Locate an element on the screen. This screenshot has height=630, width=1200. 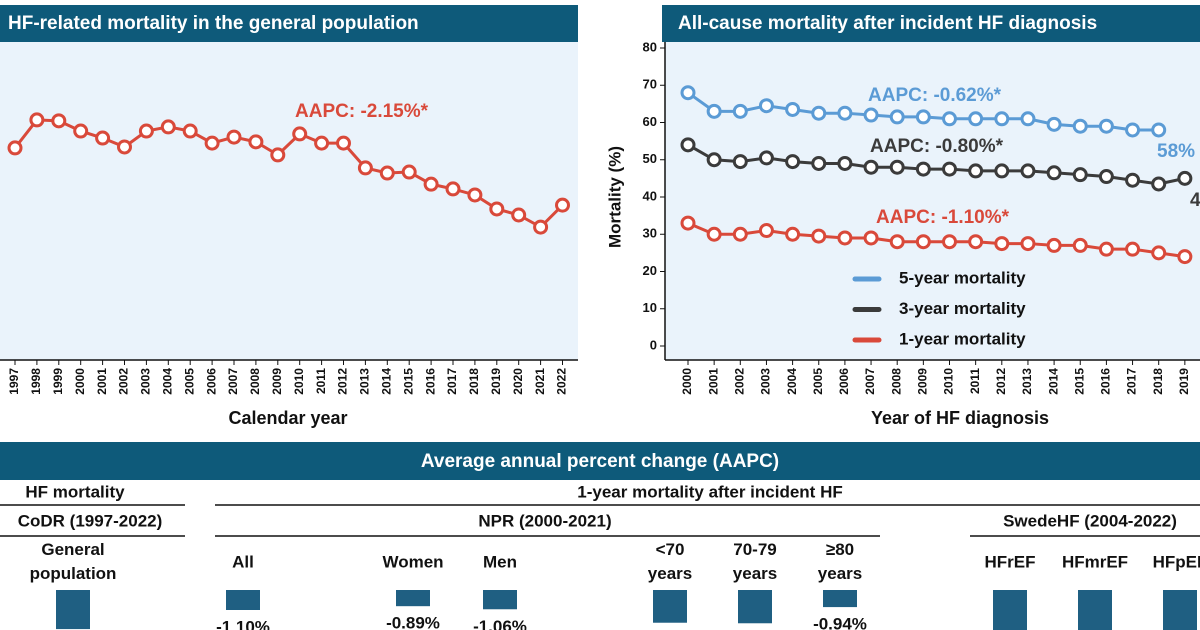
x-tick-label: 2007 is located at coordinates (870, 381).